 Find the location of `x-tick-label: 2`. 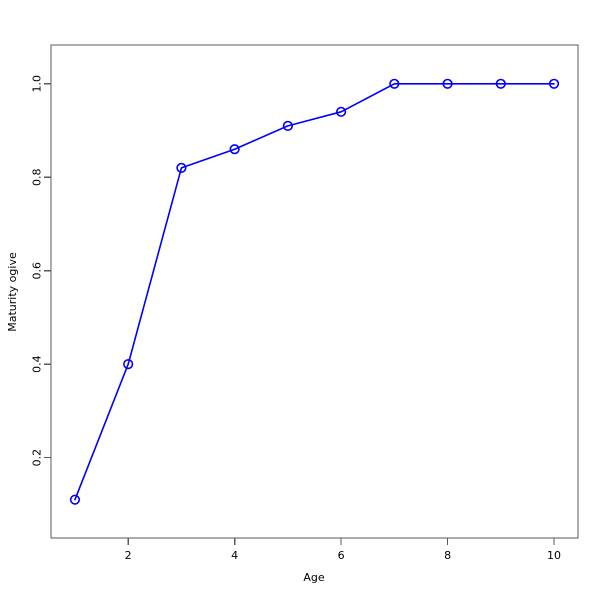

x-tick-label: 2 is located at coordinates (128, 555).